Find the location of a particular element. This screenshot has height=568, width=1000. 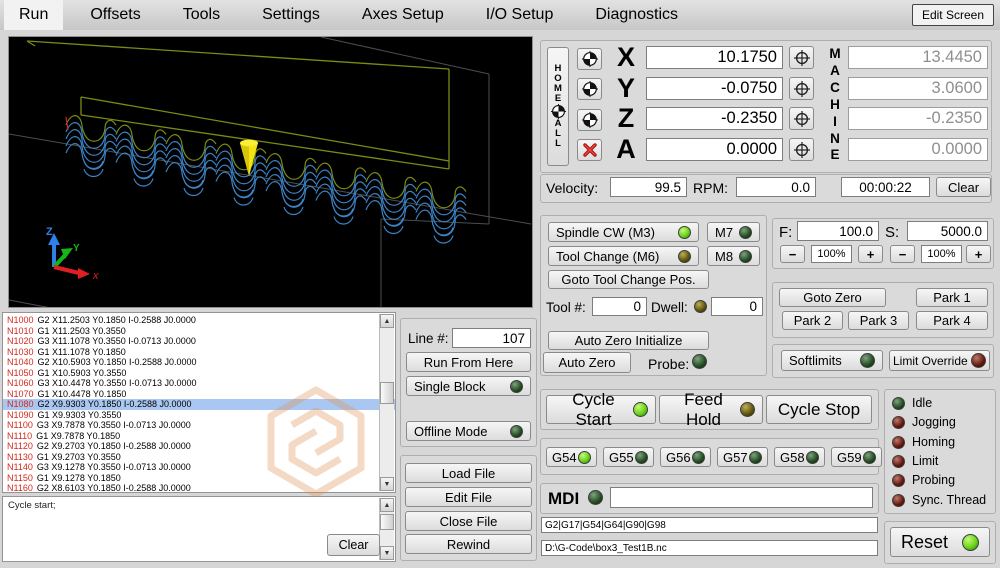

gcode-line: N1050 G1 X10.5903 Y0.3550 is located at coordinates (67, 372).